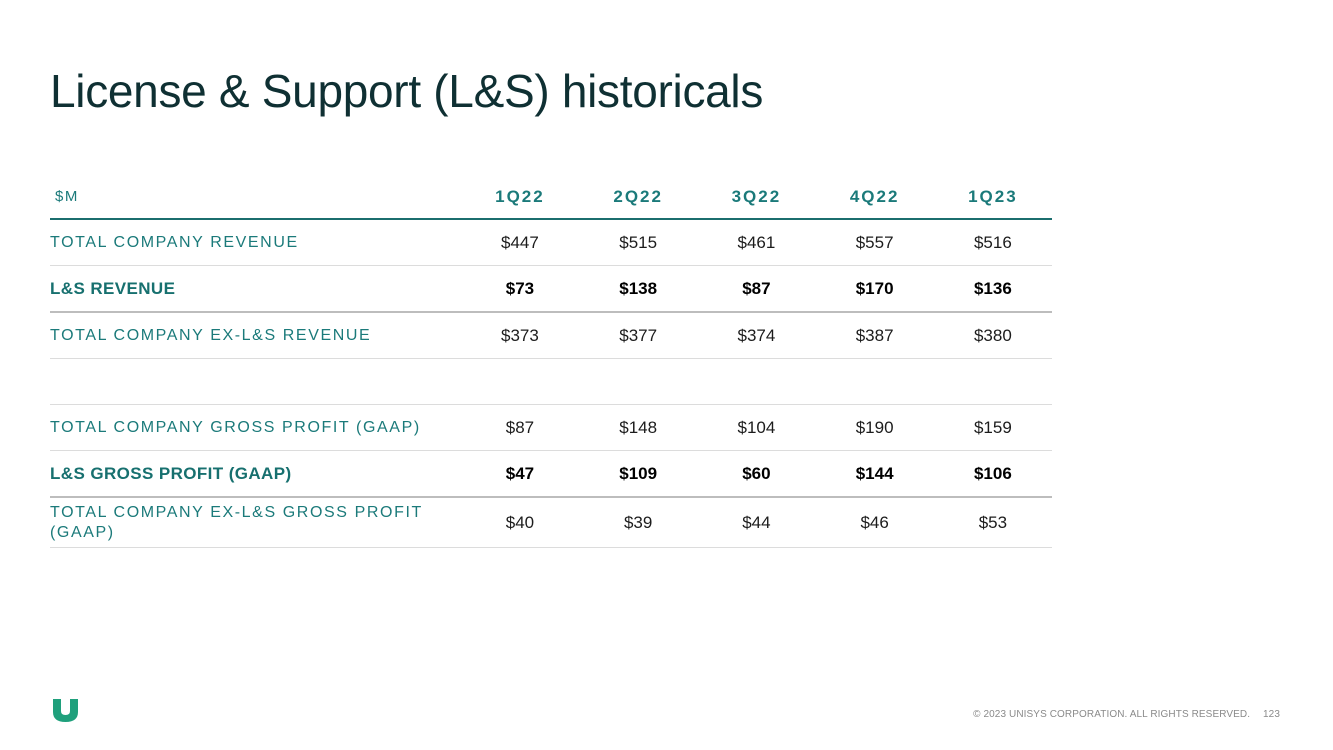 The width and height of the screenshot is (1333, 750). What do you see at coordinates (638, 522) in the screenshot?
I see `table-cell: $39` at bounding box center [638, 522].